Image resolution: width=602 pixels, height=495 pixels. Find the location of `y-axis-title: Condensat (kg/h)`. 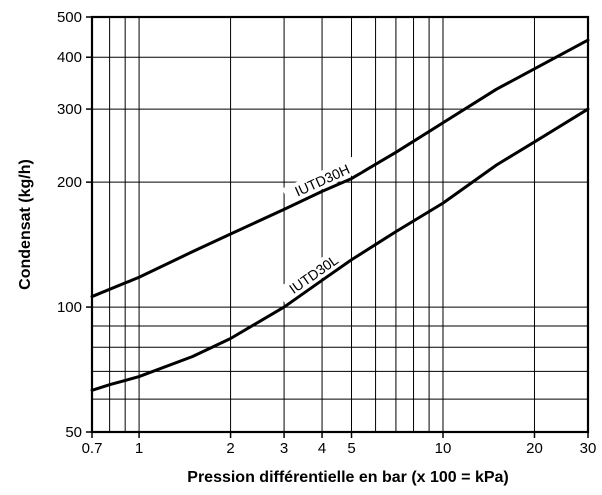

y-axis-title: Condensat (kg/h) is located at coordinates (25, 224).